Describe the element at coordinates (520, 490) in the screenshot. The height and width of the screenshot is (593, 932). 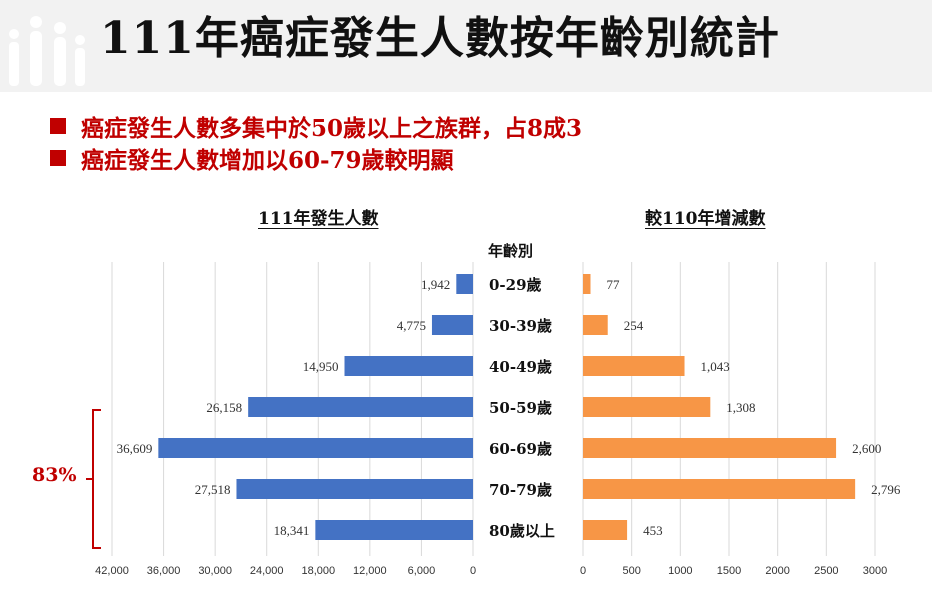
I see `category-label: 70-79歲` at that location.